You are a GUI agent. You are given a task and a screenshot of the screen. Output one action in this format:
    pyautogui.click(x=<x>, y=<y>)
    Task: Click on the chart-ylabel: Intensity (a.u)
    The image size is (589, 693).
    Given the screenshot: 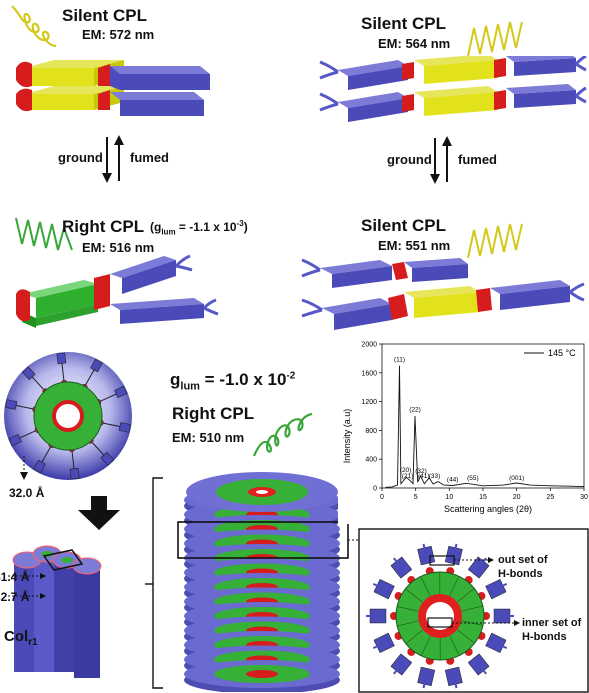 What is the action you would take?
    pyautogui.click(x=347, y=436)
    